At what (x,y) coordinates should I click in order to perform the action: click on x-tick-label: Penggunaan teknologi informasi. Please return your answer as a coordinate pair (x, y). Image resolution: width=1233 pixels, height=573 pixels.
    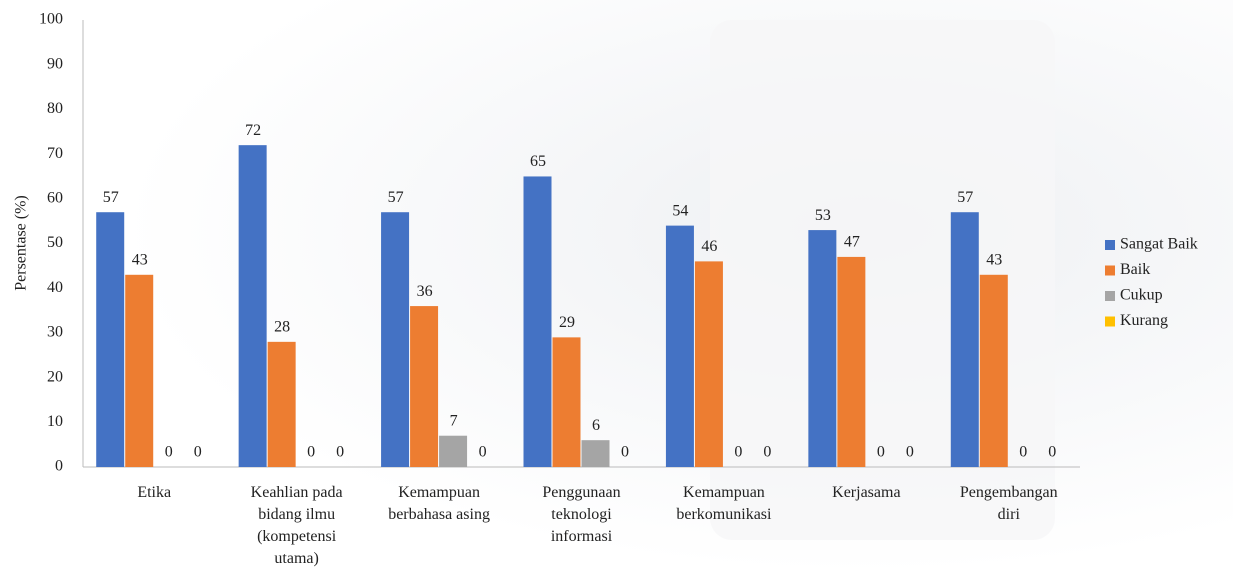
    Looking at the image, I should click on (581, 514).